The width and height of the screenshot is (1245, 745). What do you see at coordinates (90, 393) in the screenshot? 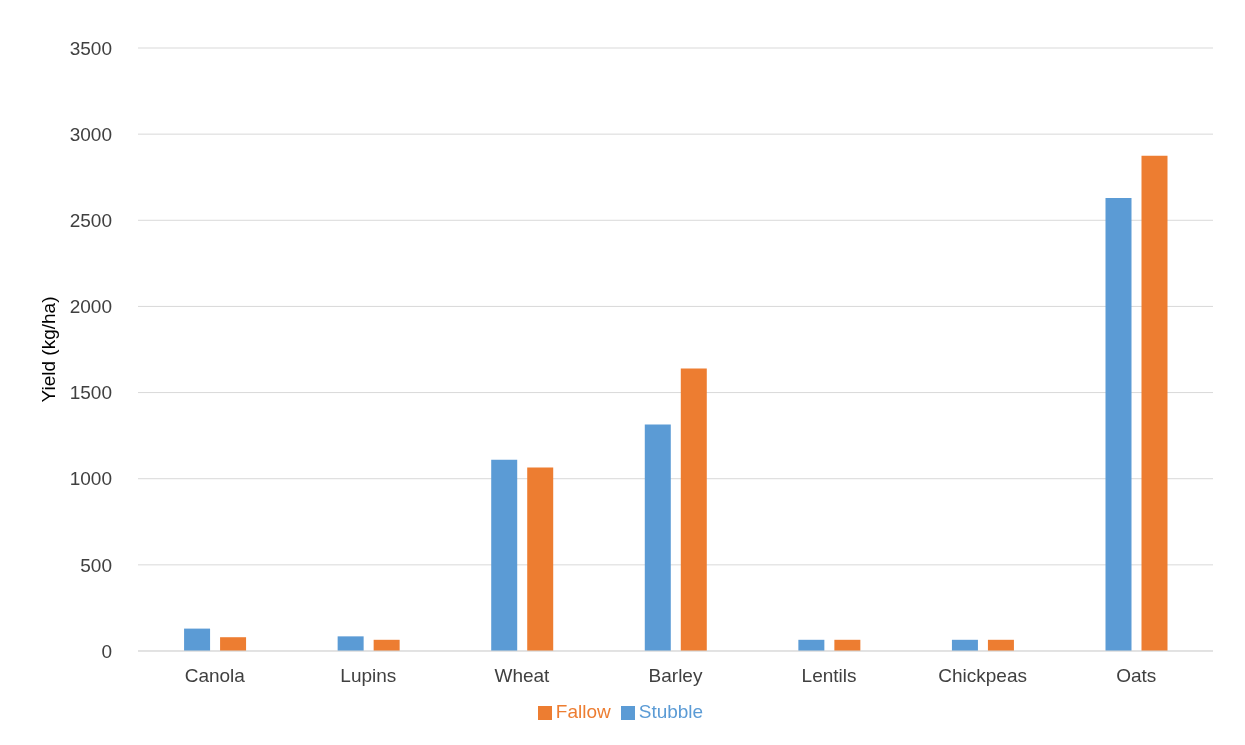
I see `y-tick-label: 1500` at bounding box center [90, 393].